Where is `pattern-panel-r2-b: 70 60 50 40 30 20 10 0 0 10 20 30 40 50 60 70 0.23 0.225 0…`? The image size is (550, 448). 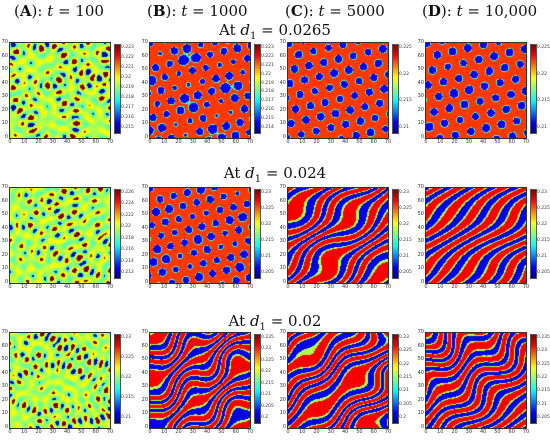
pattern-panel-r2-b: 70 60 50 40 30 20 10 0 0 10 20 30 40 50 60 70 0.23 0.225 0… is located at coordinates (207, 243).